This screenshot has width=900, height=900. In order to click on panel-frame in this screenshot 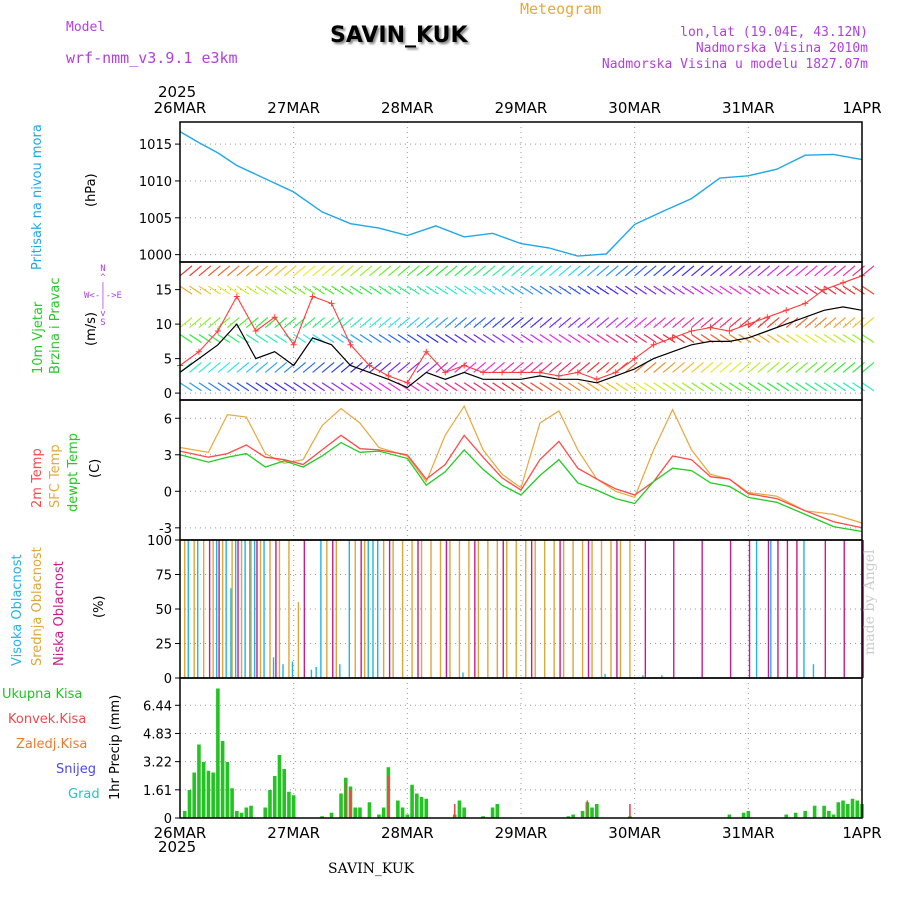, I will do `click(521, 748)`.